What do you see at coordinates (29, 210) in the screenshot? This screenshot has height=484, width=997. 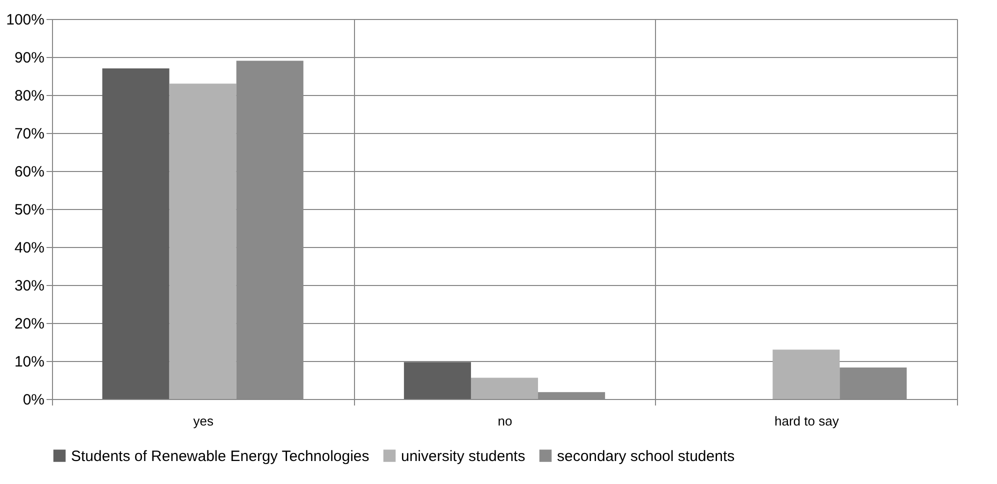 I see `y-tick-label: 50%` at bounding box center [29, 210].